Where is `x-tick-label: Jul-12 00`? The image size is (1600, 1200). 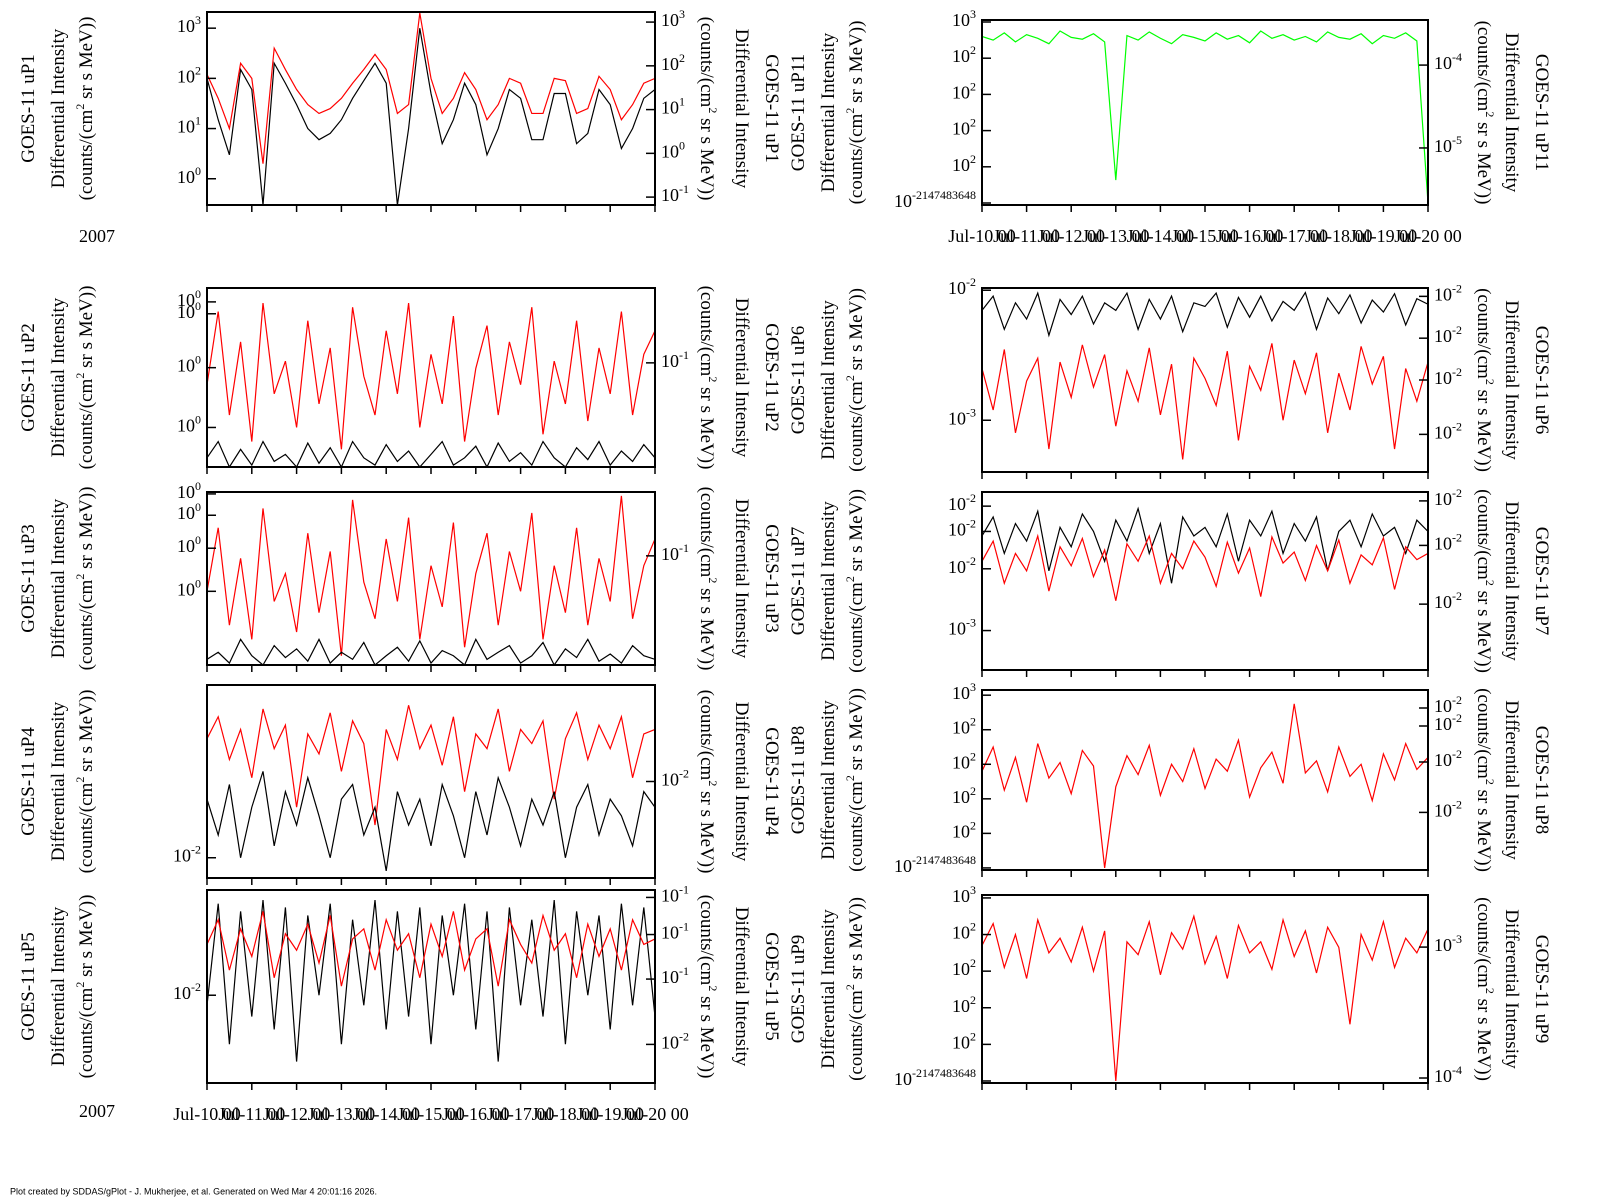 x-tick-label: Jul-12 00 is located at coordinates (1071, 236).